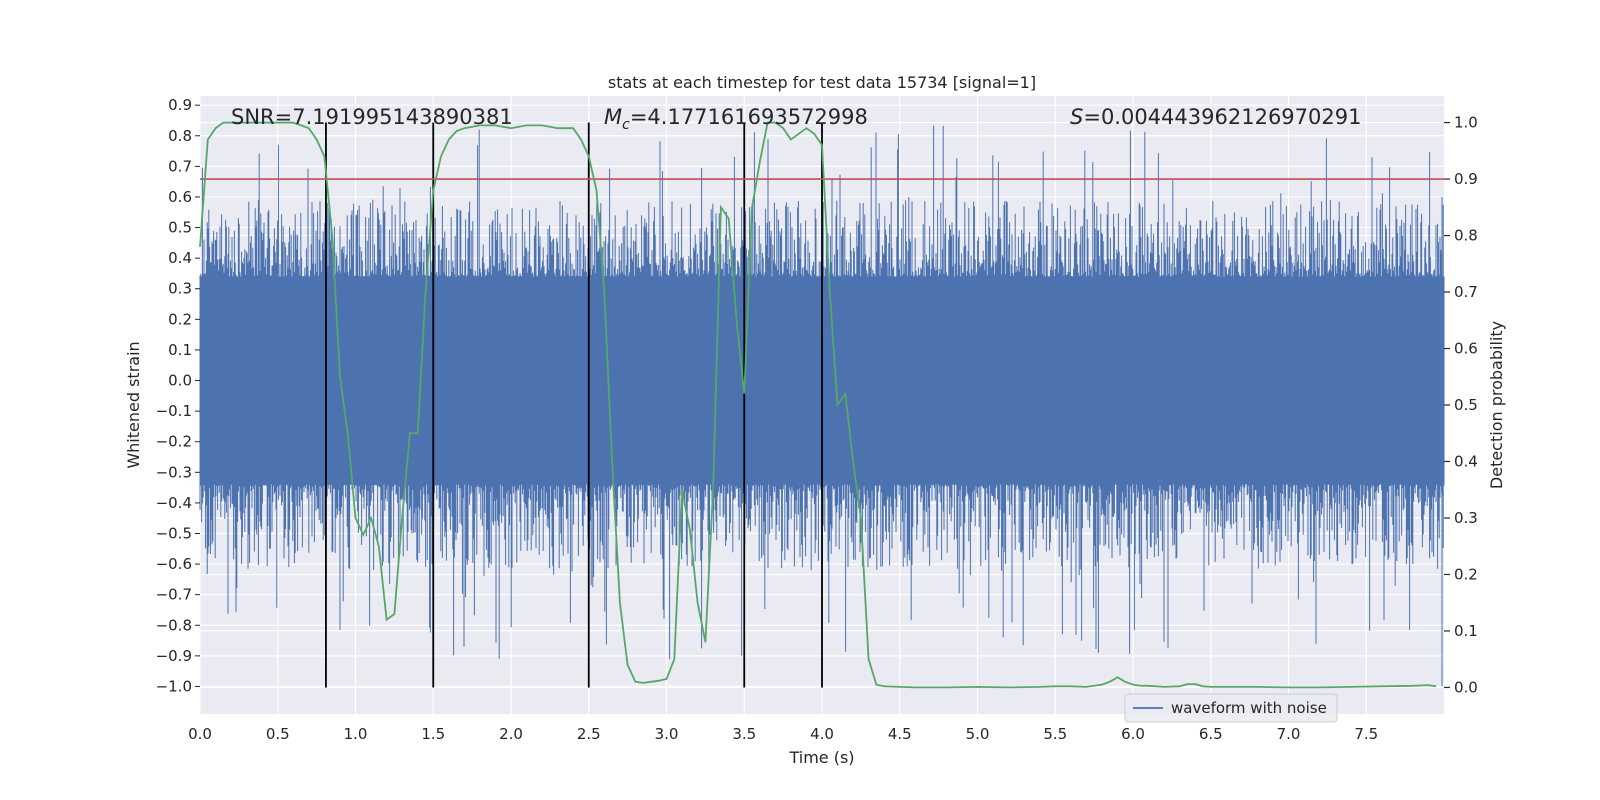 The width and height of the screenshot is (1600, 800). I want to click on y2-tick-label: 0.7, so click(1466, 292).